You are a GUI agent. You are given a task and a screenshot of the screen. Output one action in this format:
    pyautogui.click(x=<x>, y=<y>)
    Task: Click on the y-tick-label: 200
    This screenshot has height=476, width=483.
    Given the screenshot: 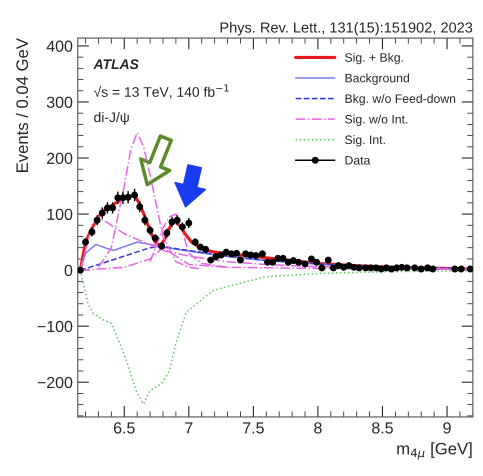 What is the action you would take?
    pyautogui.click(x=59, y=158)
    